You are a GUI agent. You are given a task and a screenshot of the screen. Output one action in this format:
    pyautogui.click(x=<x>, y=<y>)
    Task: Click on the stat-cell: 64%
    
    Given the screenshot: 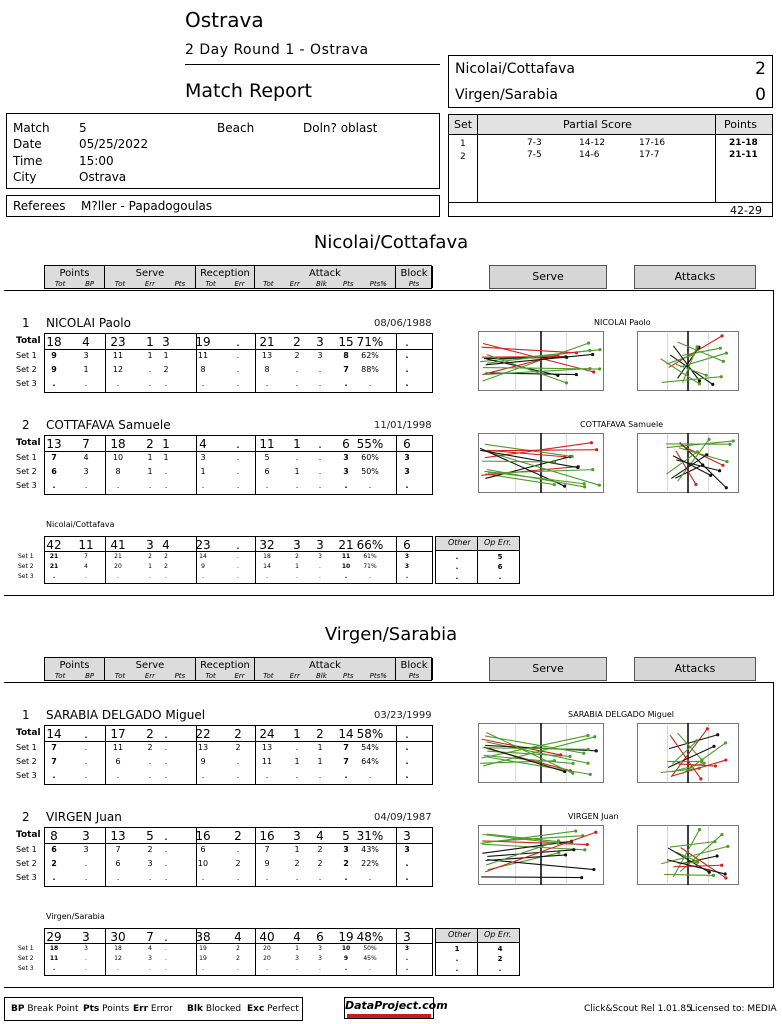 What is the action you would take?
    pyautogui.click(x=370, y=761)
    